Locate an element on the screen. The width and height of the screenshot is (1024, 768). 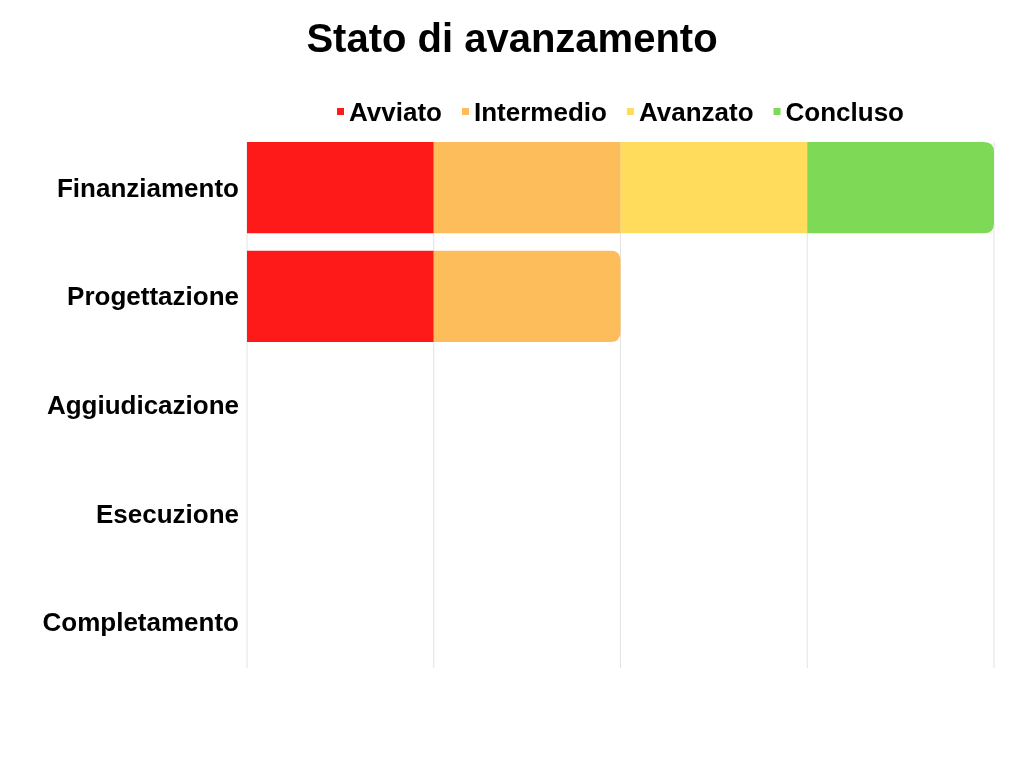
y-tick-label: Completamento is located at coordinates (140, 622).